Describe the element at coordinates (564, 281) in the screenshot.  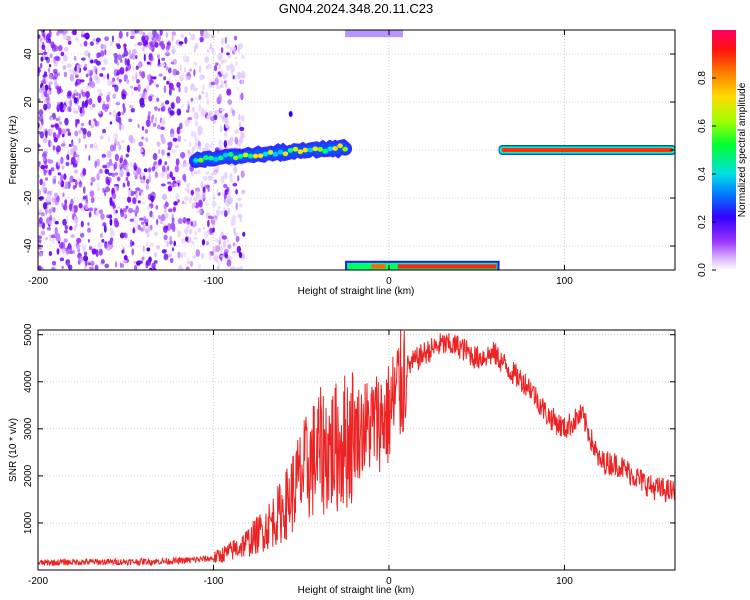
I see `x-tick-label: 100` at that location.